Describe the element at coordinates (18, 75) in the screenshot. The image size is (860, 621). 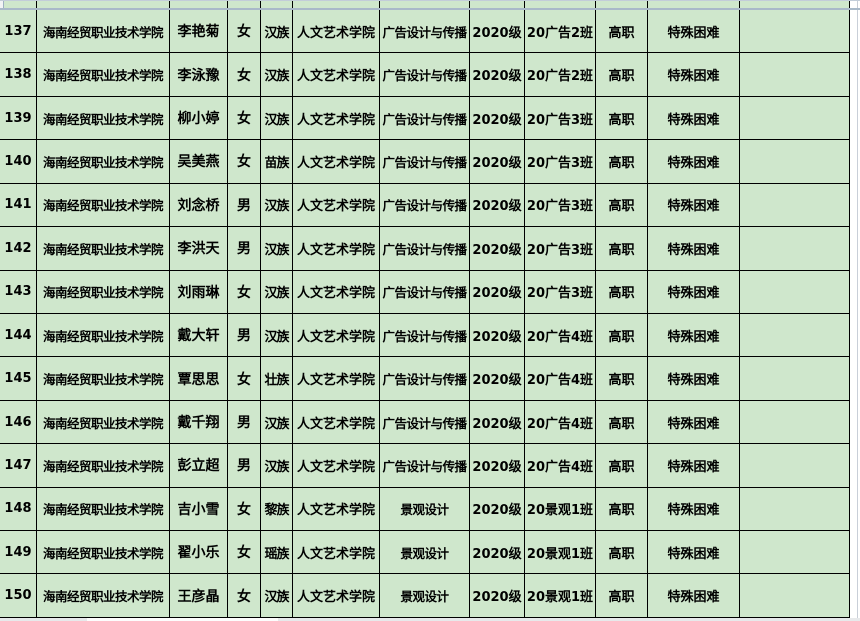
I see `cell-row-number: 138` at that location.